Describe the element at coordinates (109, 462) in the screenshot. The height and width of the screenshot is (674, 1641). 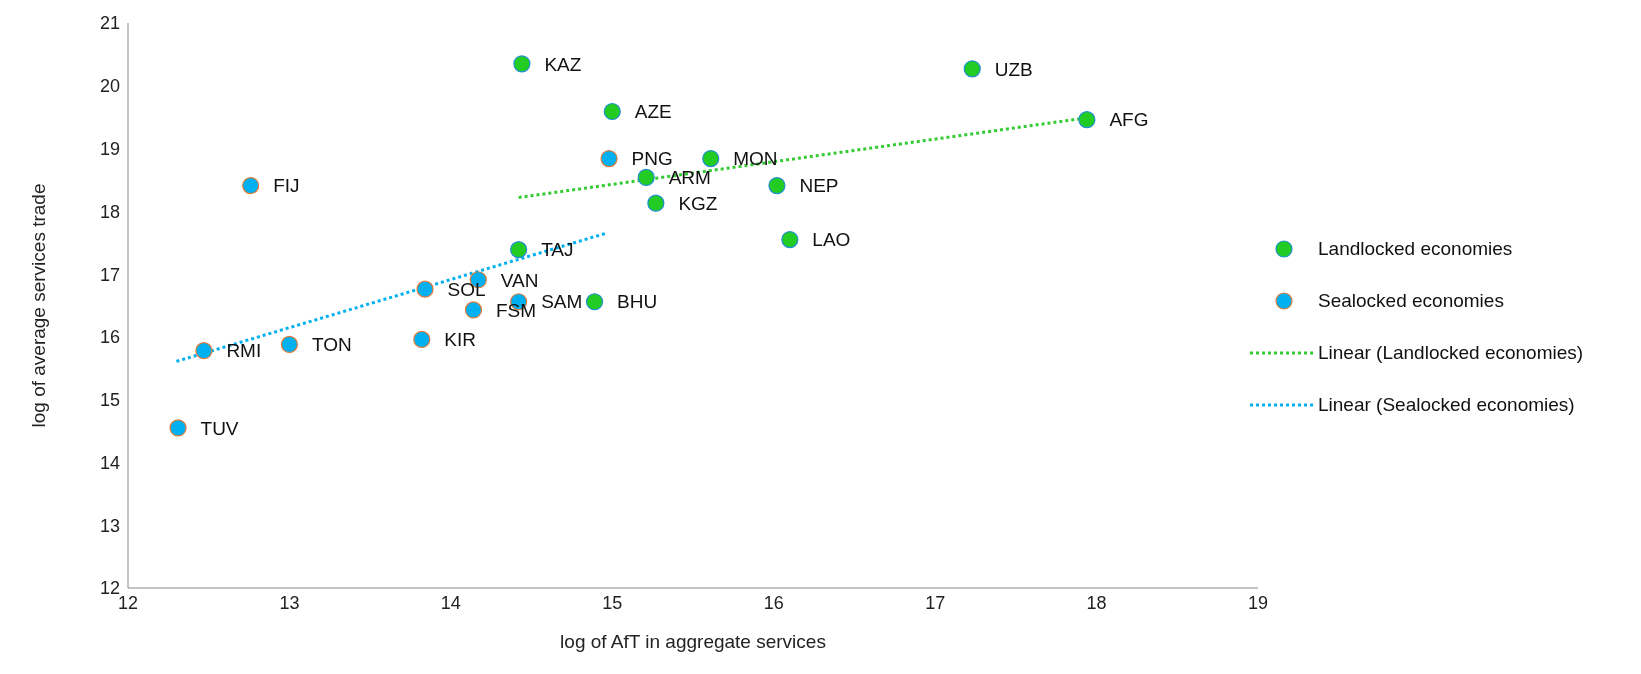
I see `y-tick-label: 14` at that location.